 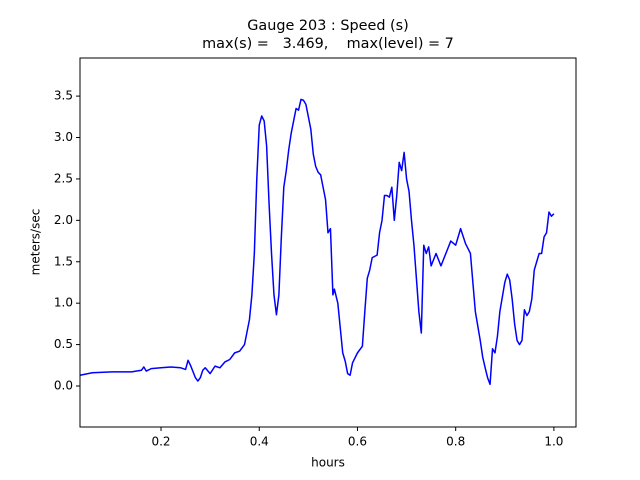 What do you see at coordinates (328, 44) in the screenshot?
I see `chart-subtitle: max(s) = 3.469, max(level) = 7` at bounding box center [328, 44].